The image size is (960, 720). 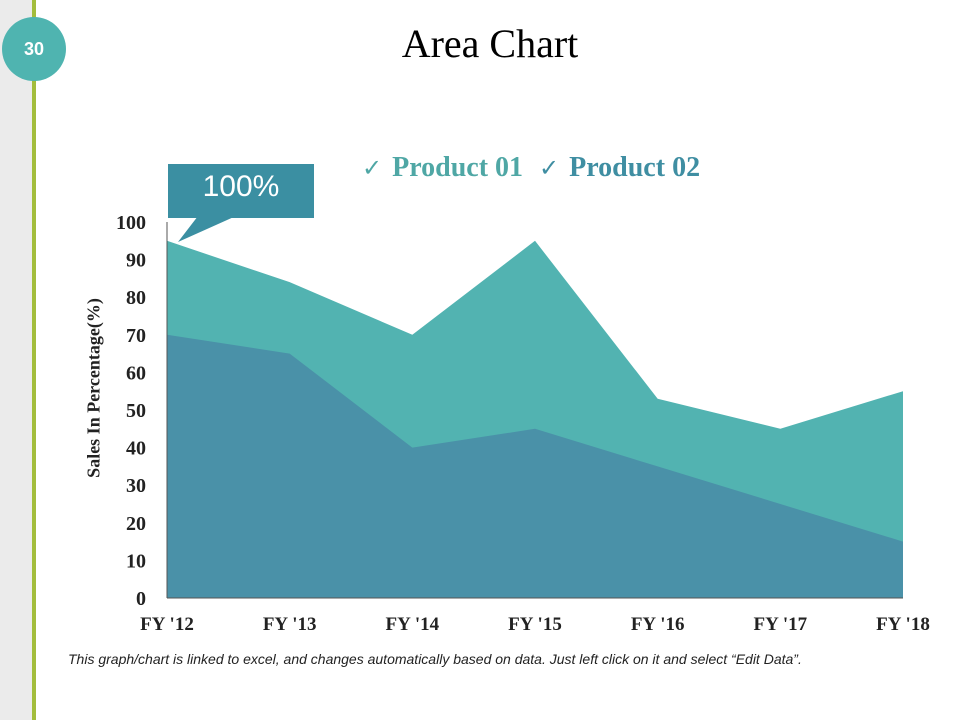 What do you see at coordinates (34, 360) in the screenshot?
I see `accent-line` at bounding box center [34, 360].